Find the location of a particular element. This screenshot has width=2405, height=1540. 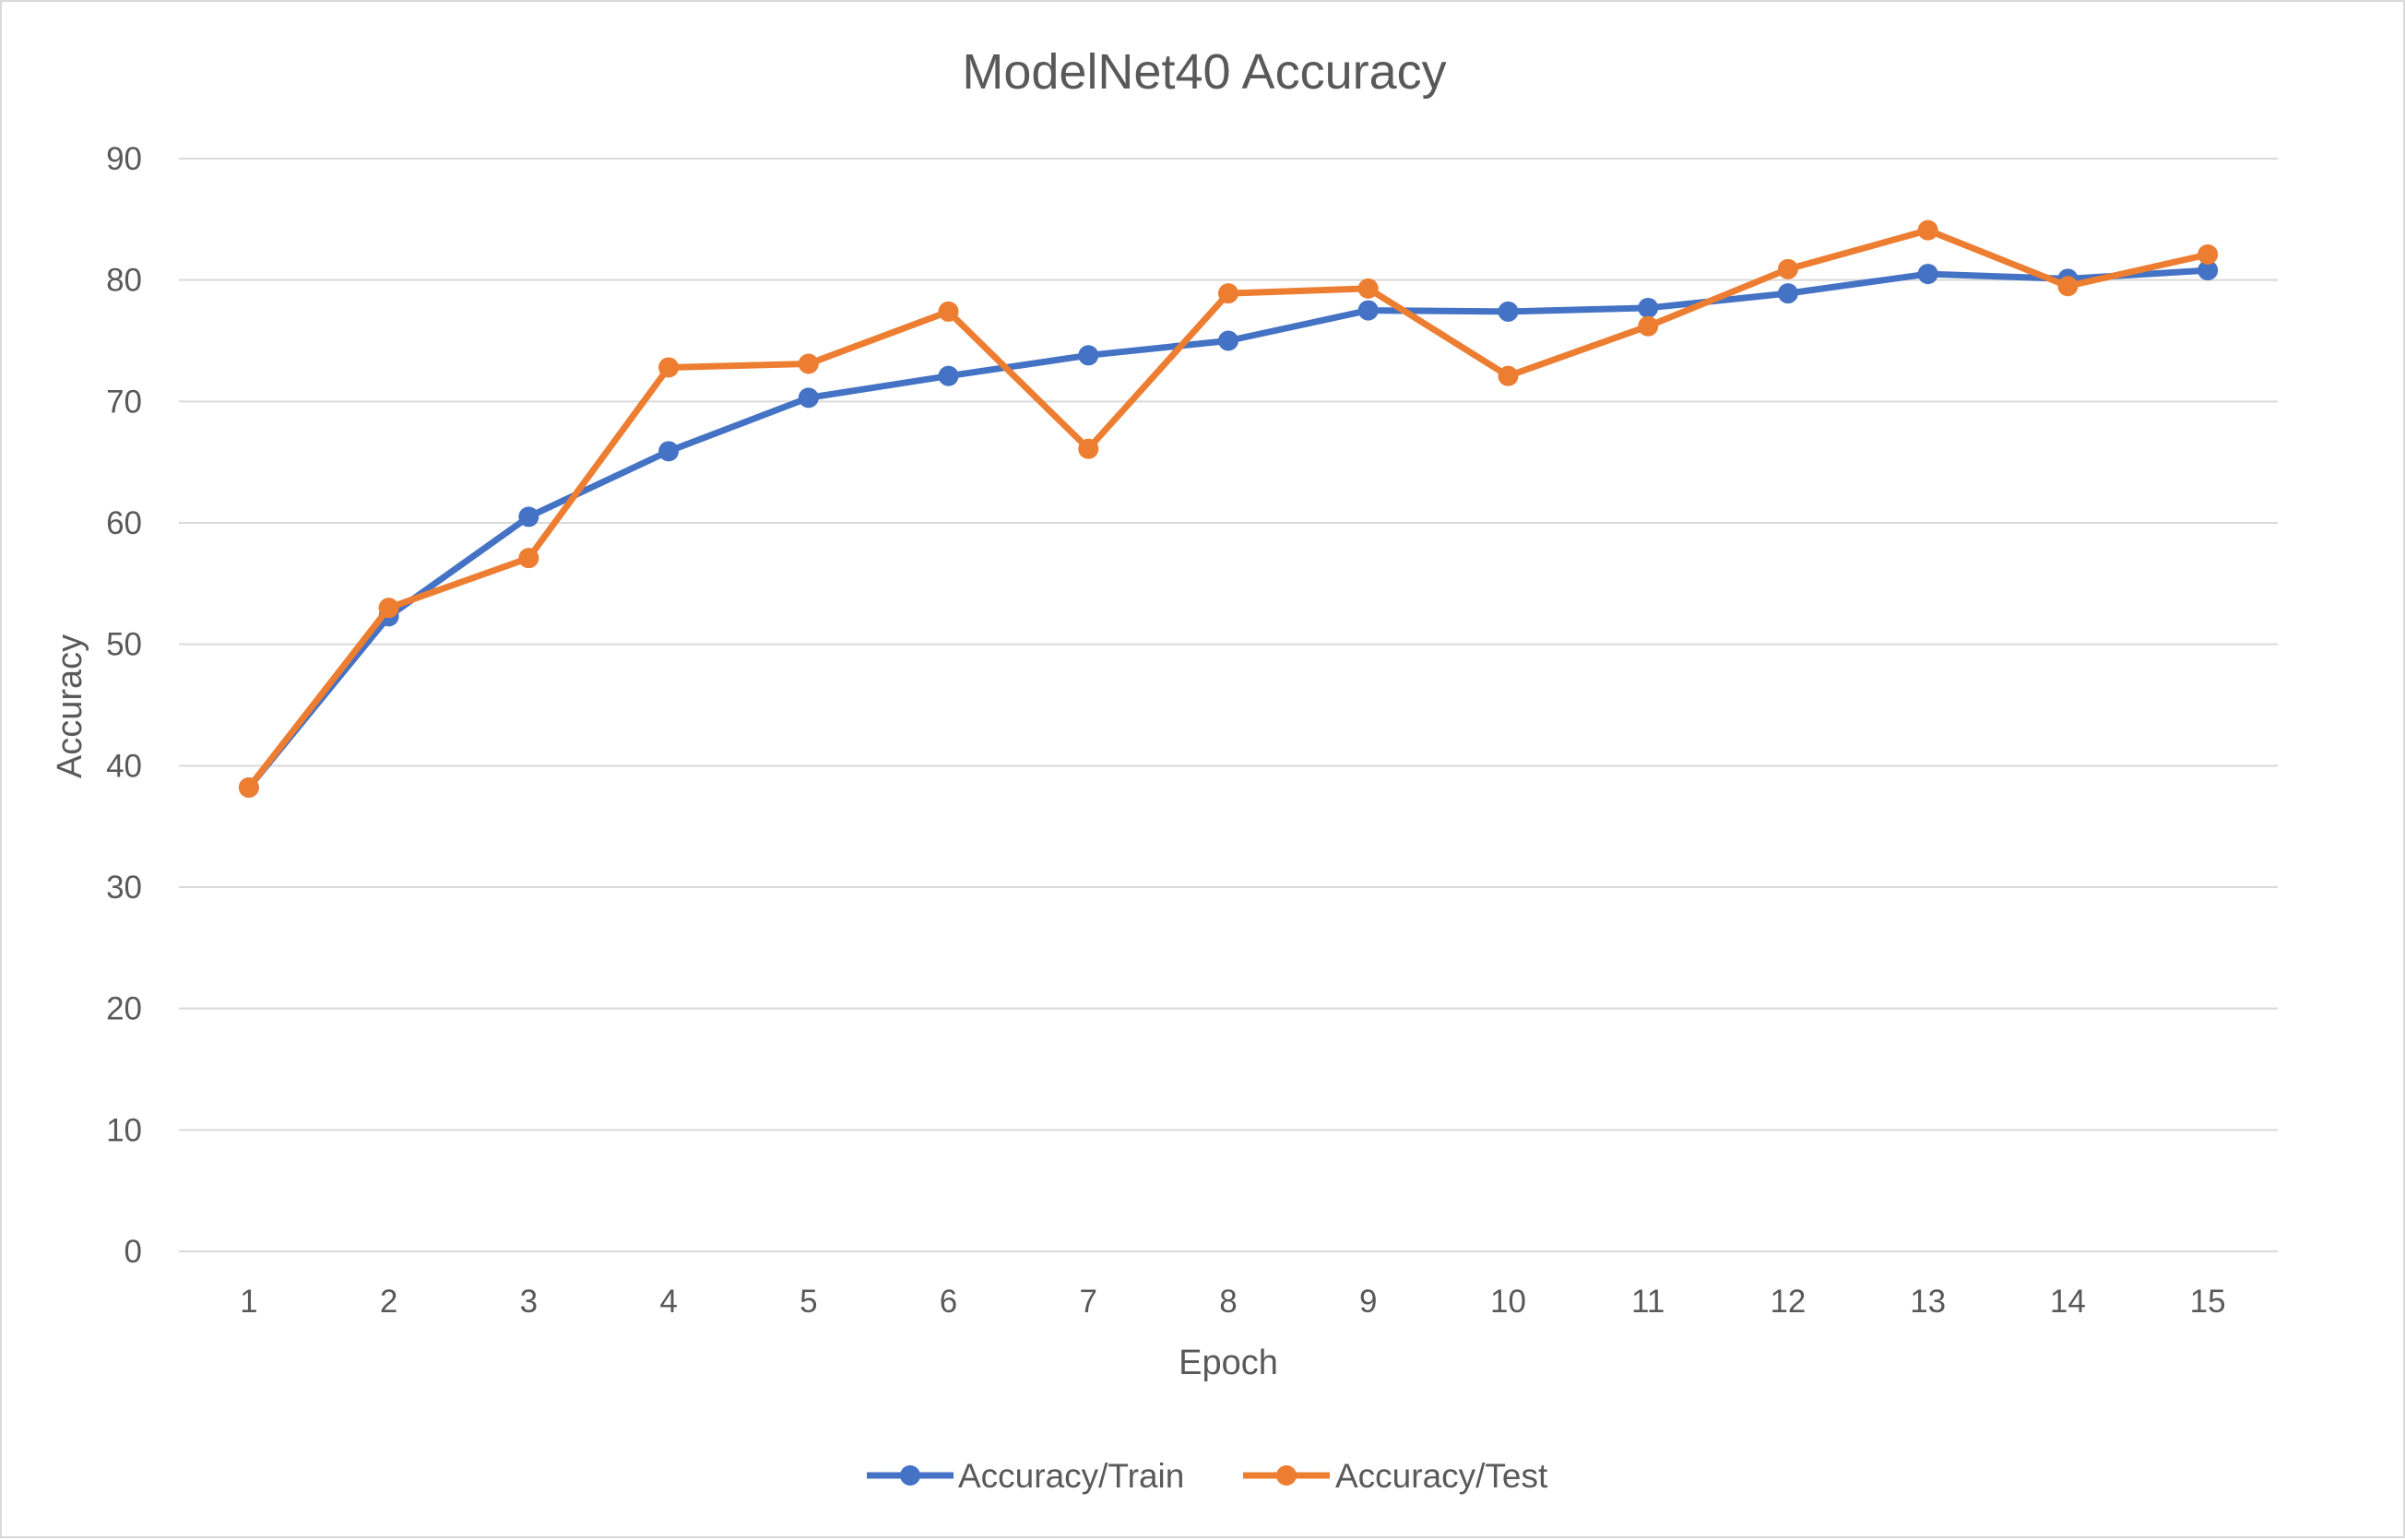

y-tick-label: 50 is located at coordinates (124, 645).